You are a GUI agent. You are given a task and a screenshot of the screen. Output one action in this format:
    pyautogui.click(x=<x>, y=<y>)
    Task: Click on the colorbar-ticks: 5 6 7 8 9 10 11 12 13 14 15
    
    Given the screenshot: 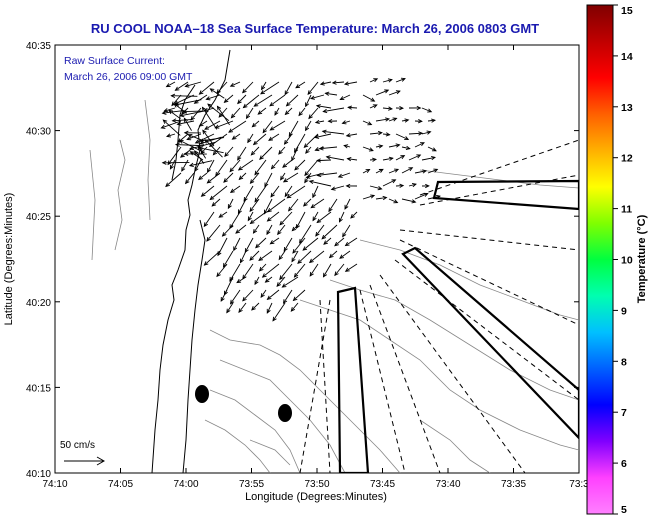 What is the action you would take?
    pyautogui.click(x=623, y=260)
    